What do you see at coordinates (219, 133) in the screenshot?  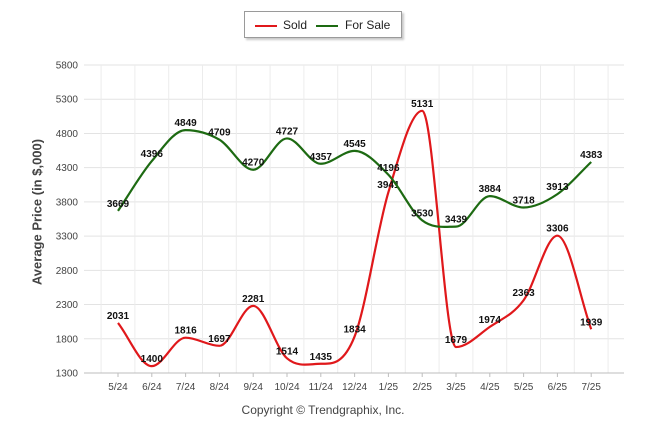 I see `data-label-for-sale: 4709` at bounding box center [219, 133].